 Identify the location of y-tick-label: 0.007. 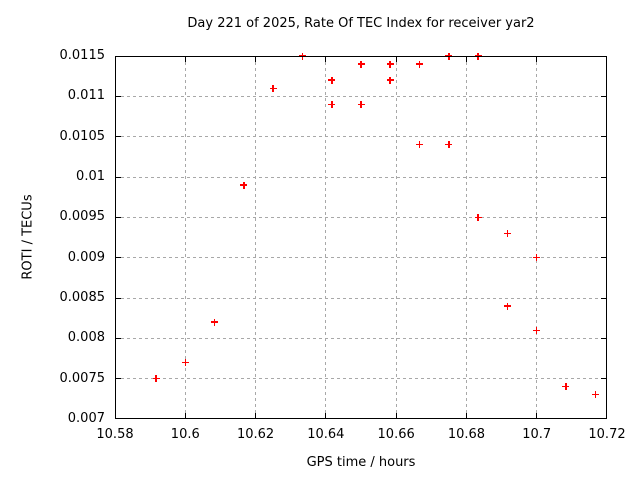
(86, 418).